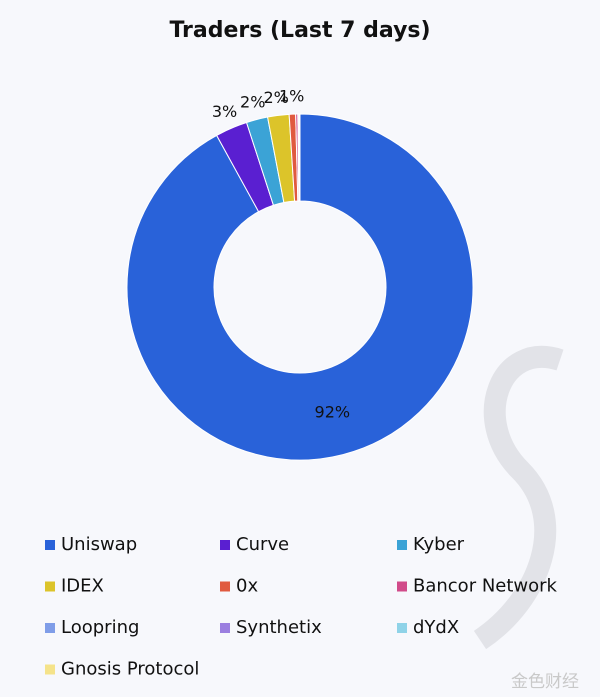 The height and width of the screenshot is (697, 600). I want to click on chart-title: Traders (Last 7 days), so click(299, 30).